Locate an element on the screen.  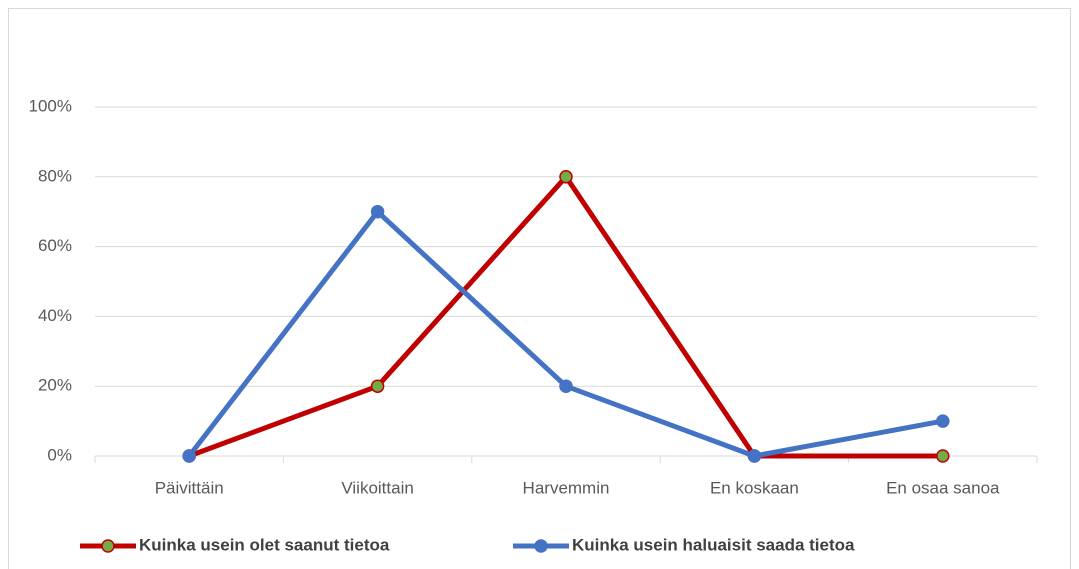
legend-label: Kuinka usein olet saanut tietoa is located at coordinates (264, 544).